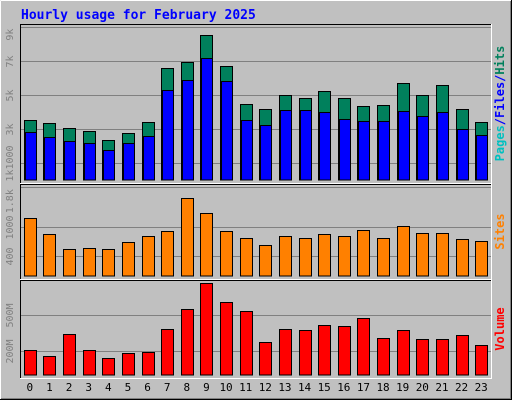  What do you see at coordinates (10, 201) in the screenshot?
I see `y-tick-label: 1.8k` at bounding box center [10, 201].